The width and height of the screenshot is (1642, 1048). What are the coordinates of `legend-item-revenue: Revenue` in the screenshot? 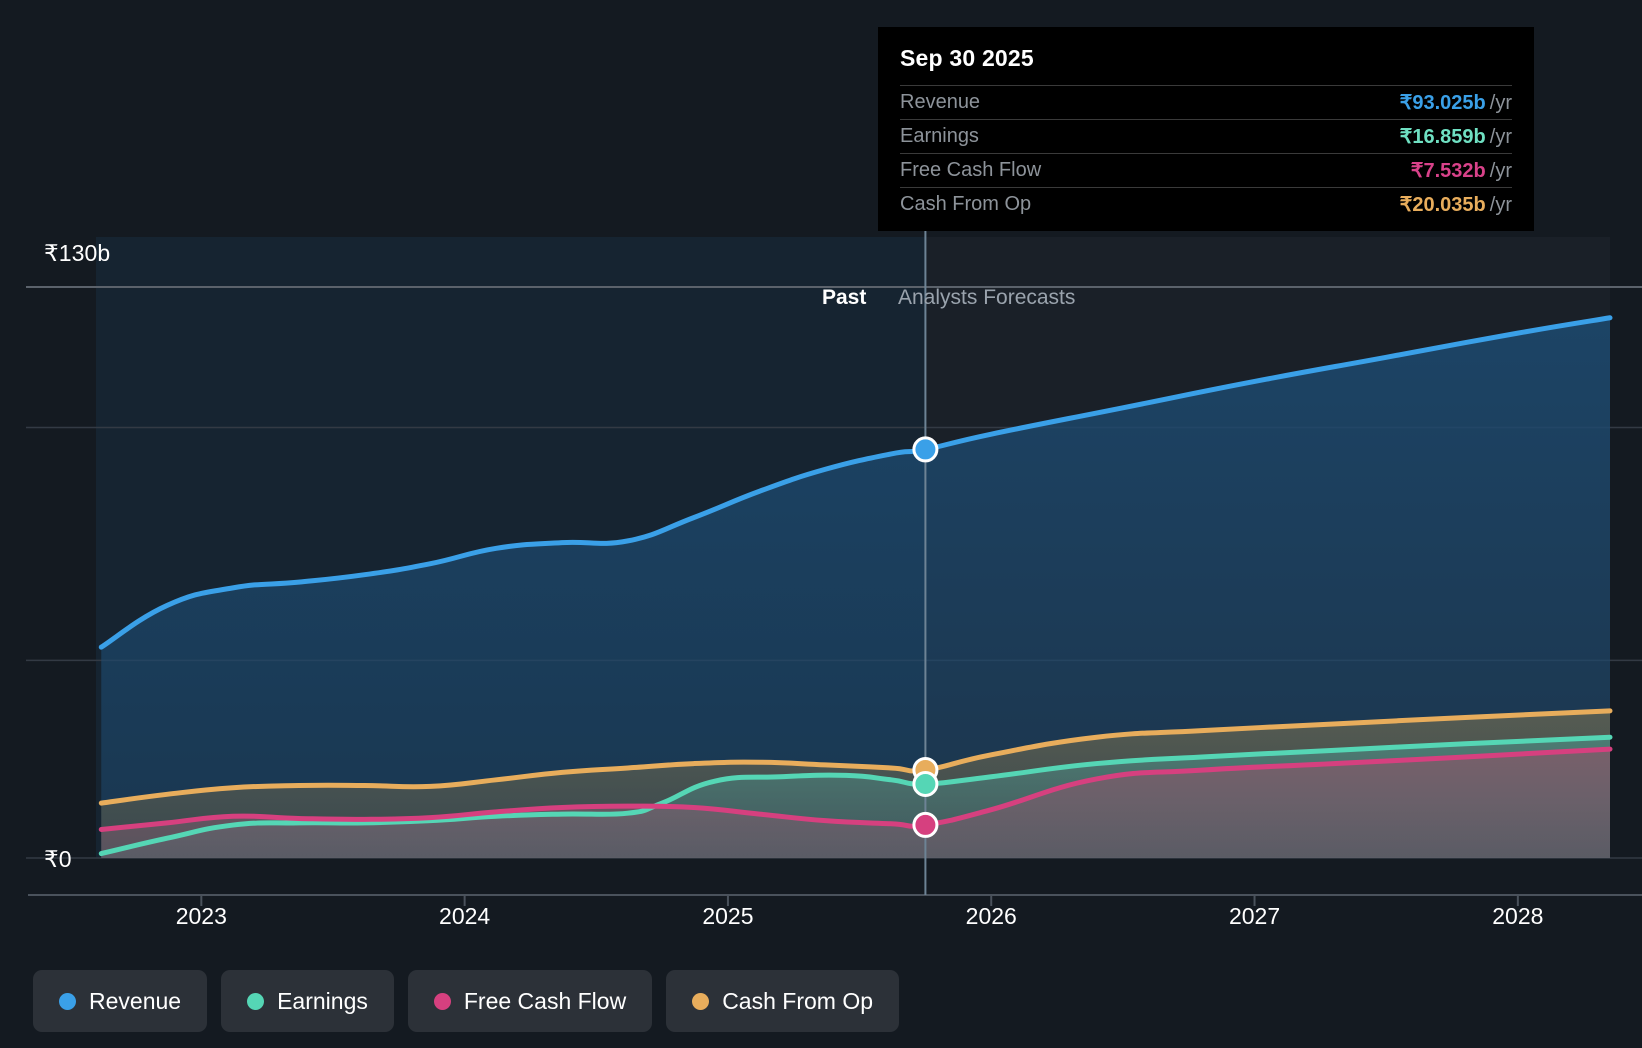 It's located at (120, 1001).